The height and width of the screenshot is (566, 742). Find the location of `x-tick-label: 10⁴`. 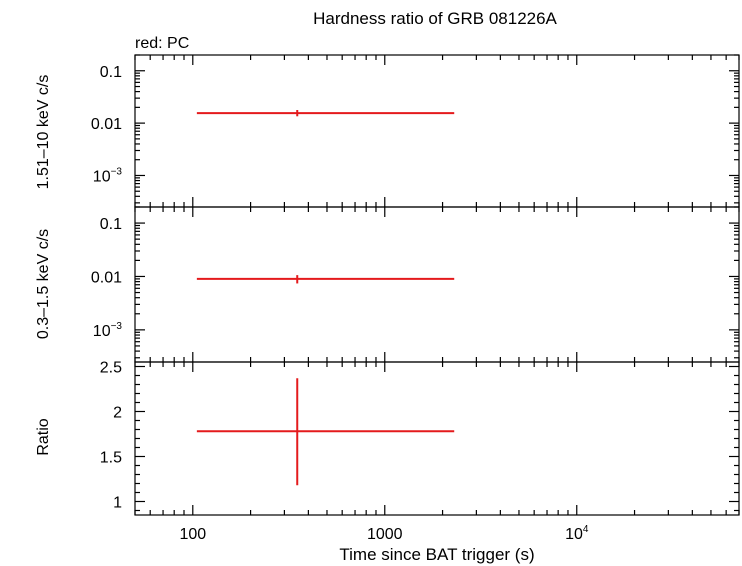

x-tick-label: 10⁴ is located at coordinates (577, 533).